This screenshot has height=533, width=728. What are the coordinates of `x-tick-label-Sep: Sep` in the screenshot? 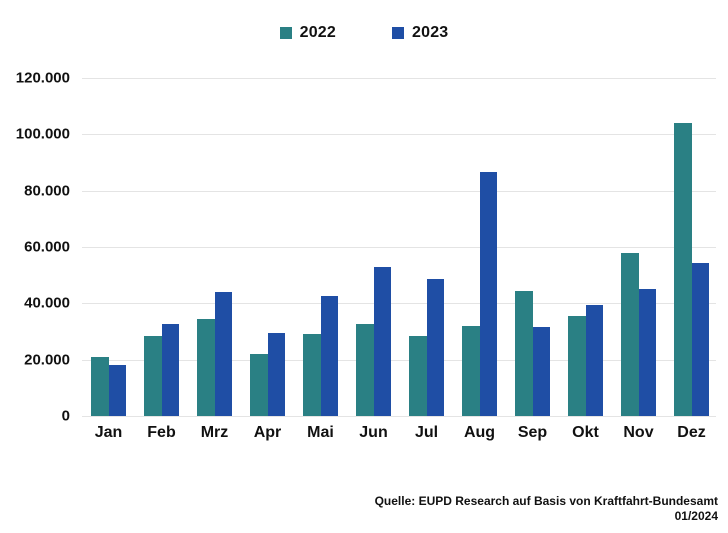 It's located at (532, 432).